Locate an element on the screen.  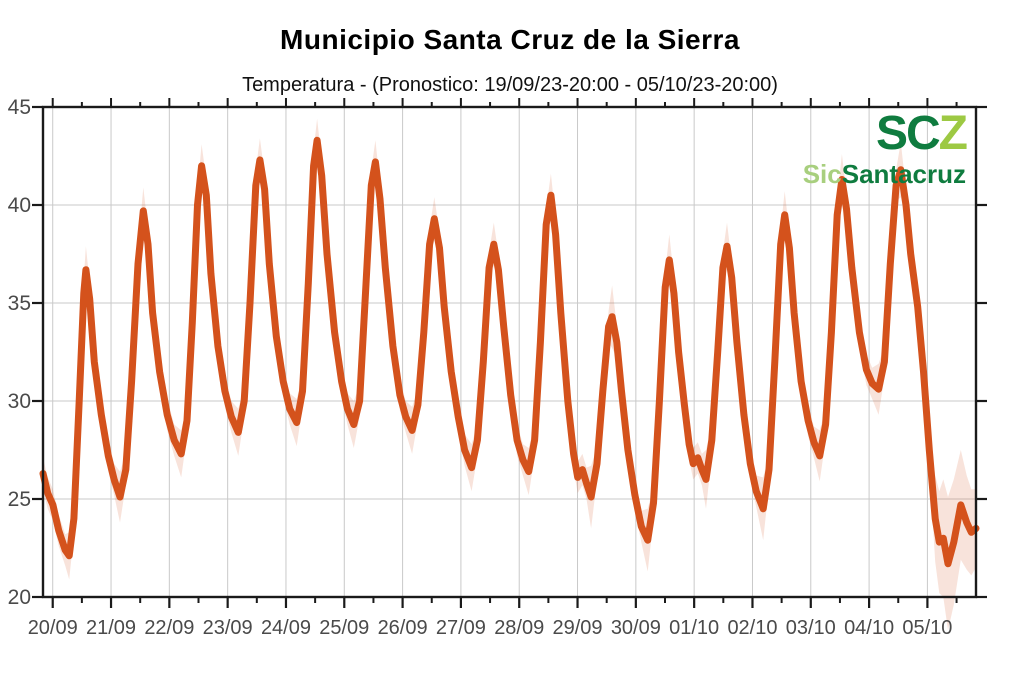
x-axis-label: 21/09 is located at coordinates (111, 628).